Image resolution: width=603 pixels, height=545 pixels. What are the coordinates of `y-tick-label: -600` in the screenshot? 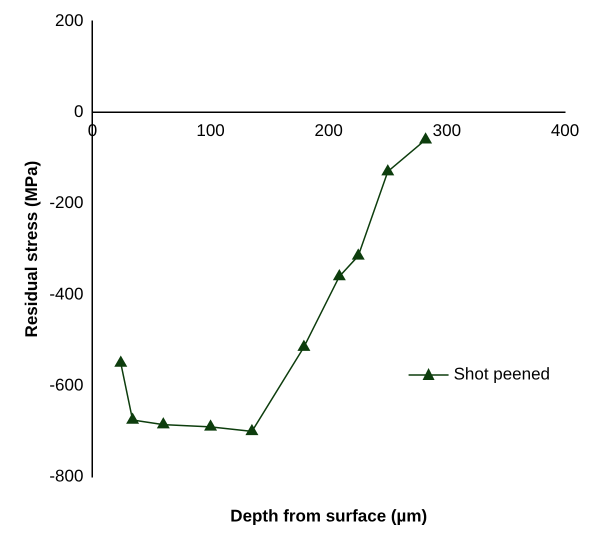 It's located at (66, 385).